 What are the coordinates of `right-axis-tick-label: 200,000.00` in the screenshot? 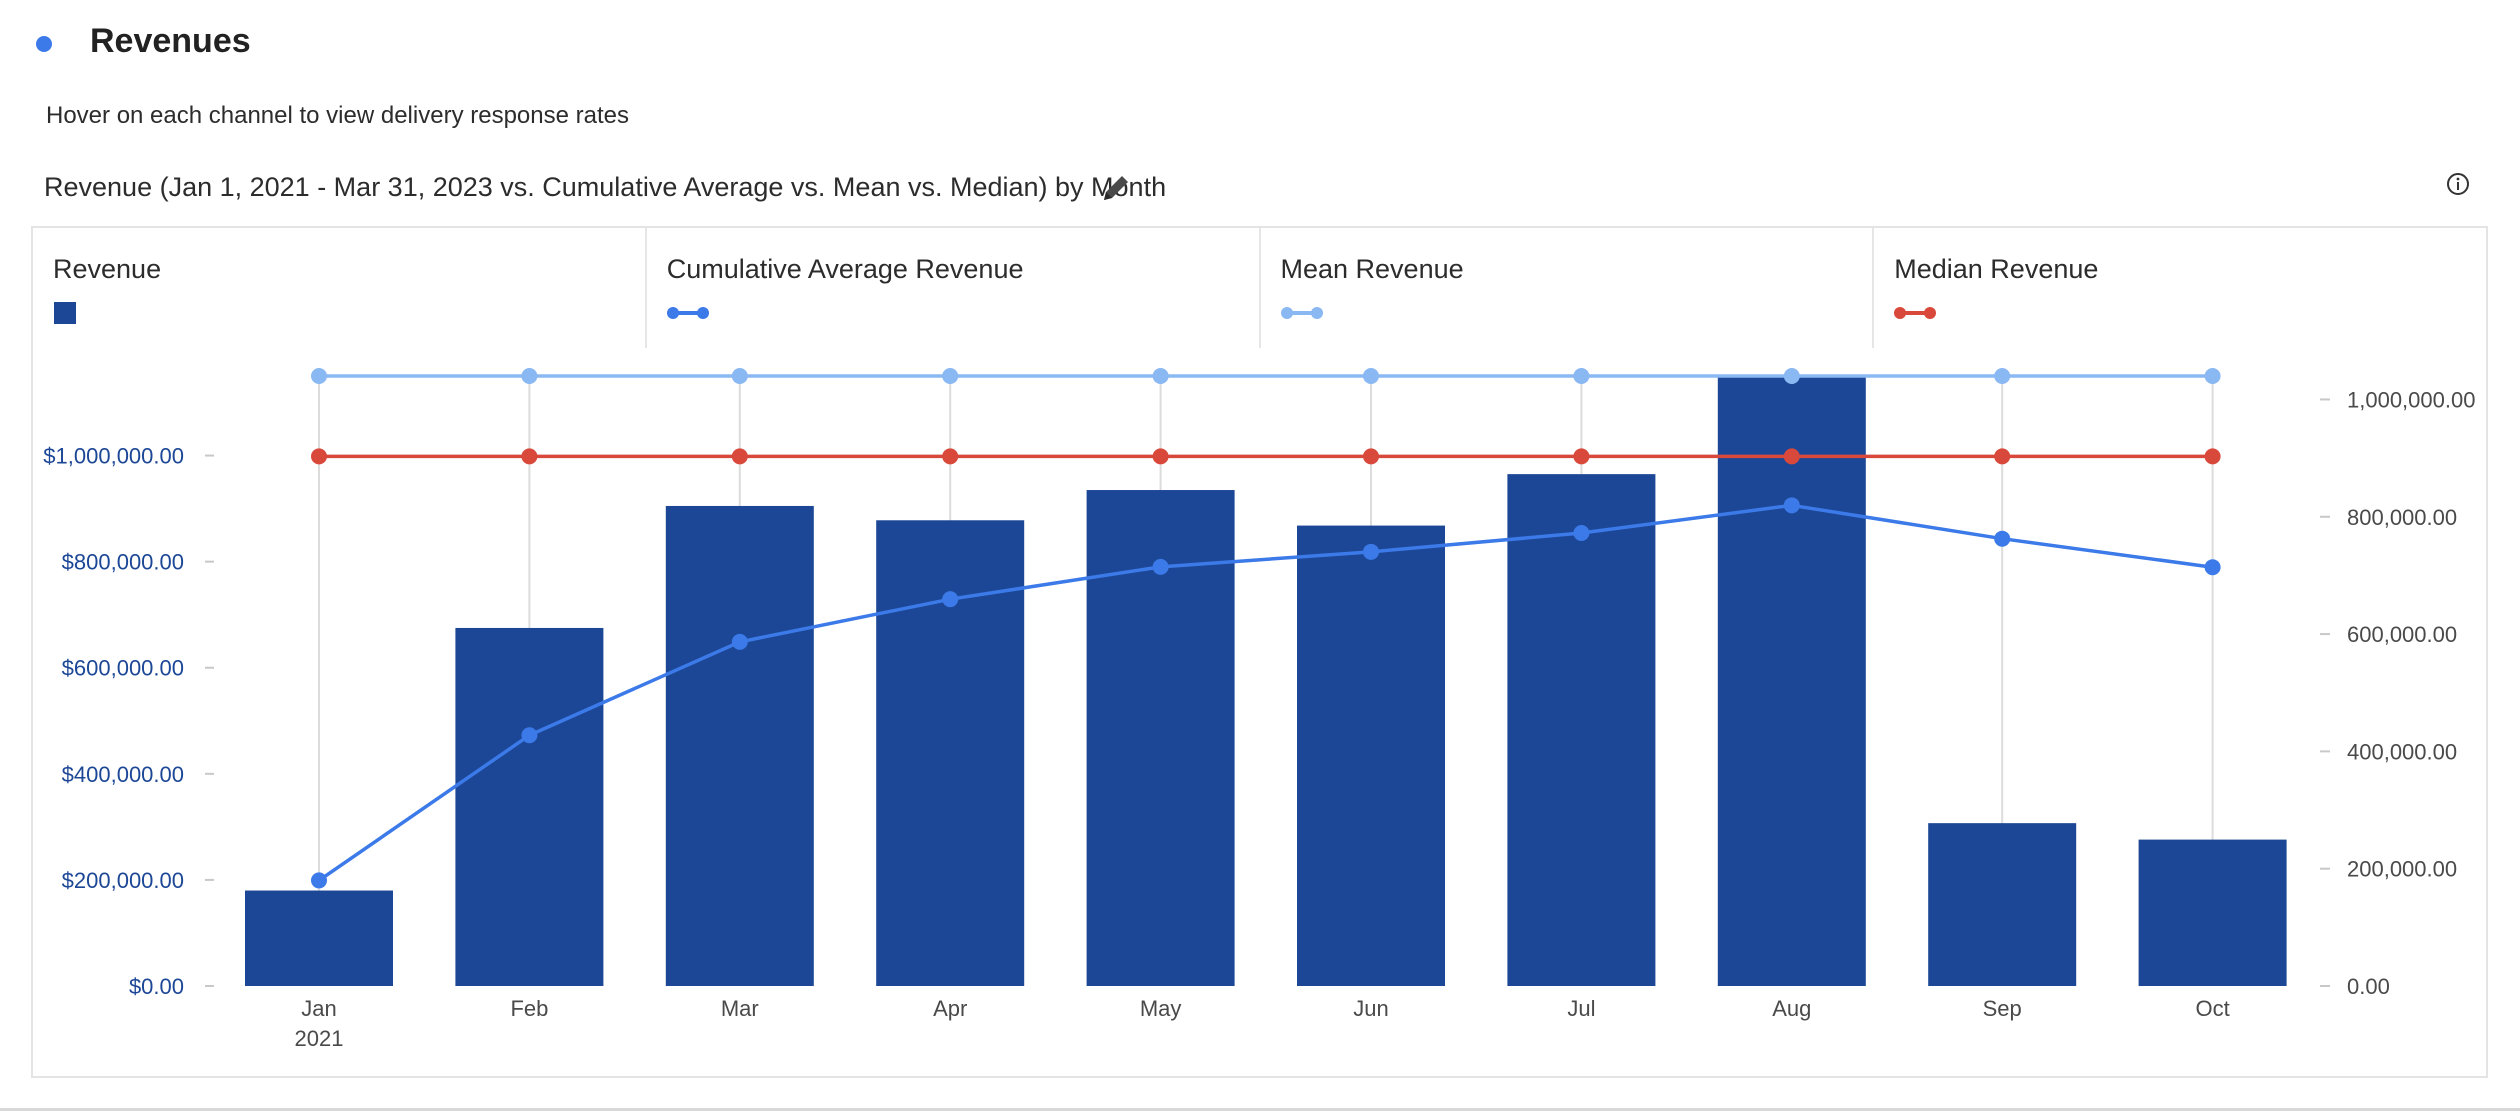 It's located at (2402, 869).